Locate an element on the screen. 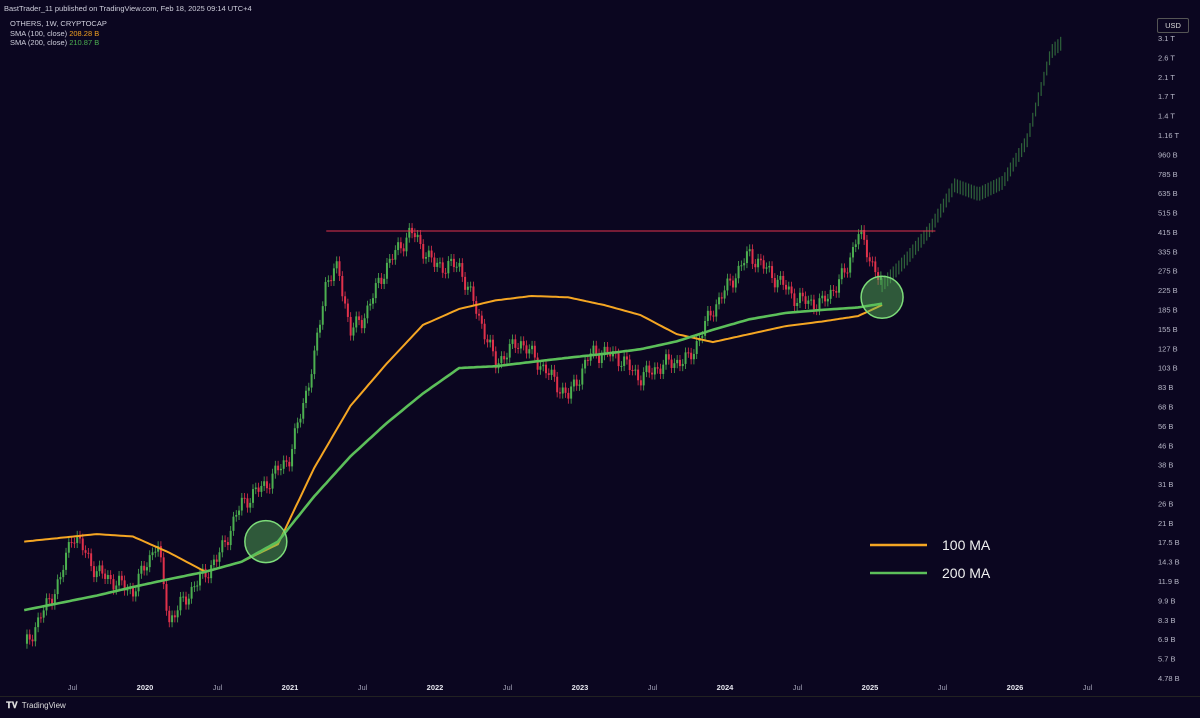 This screenshot has height=718, width=1200. y-tick-label: 785 B is located at coordinates (1168, 174).